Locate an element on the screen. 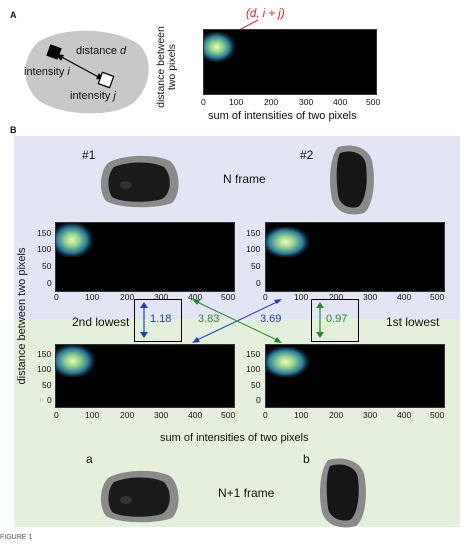  label-number-2: #2 is located at coordinates (307, 155).